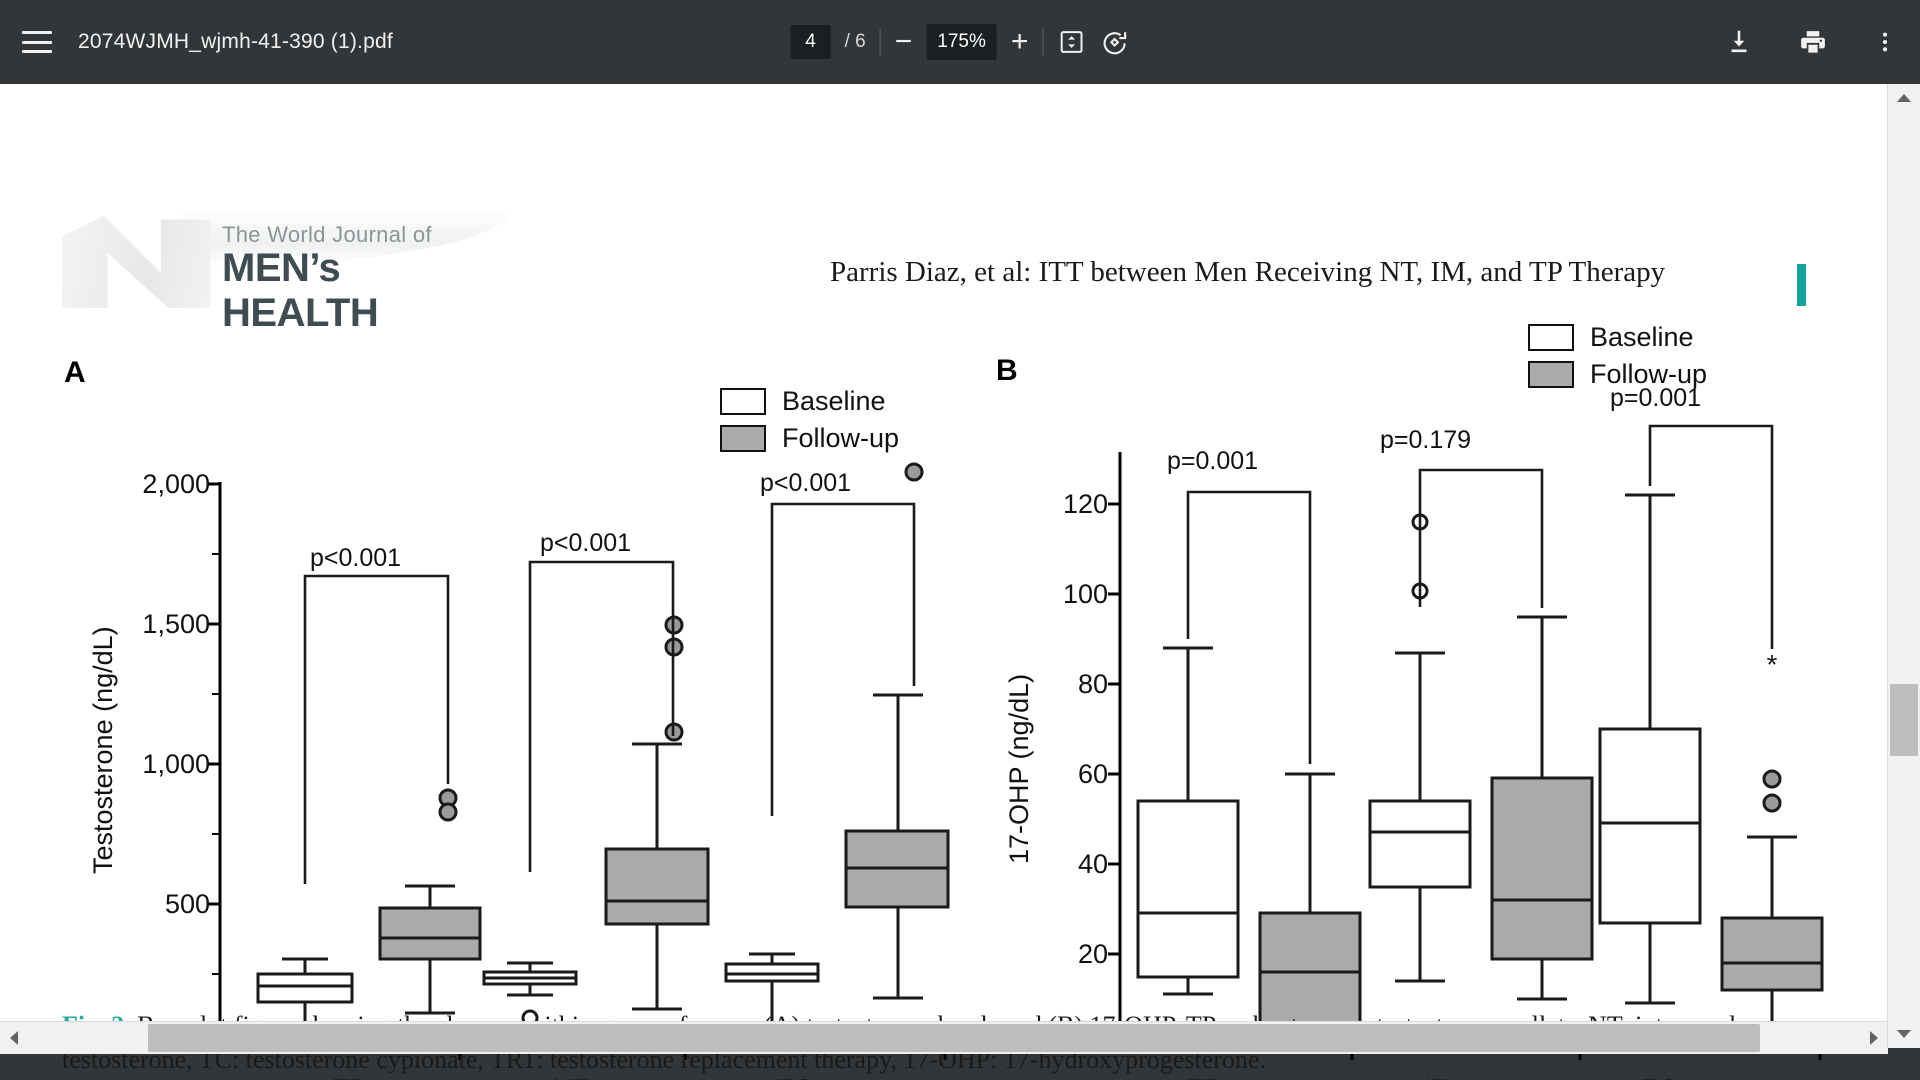 This screenshot has width=1920, height=1080. What do you see at coordinates (1007, 370) in the screenshot?
I see `panel-b-letter: B` at bounding box center [1007, 370].